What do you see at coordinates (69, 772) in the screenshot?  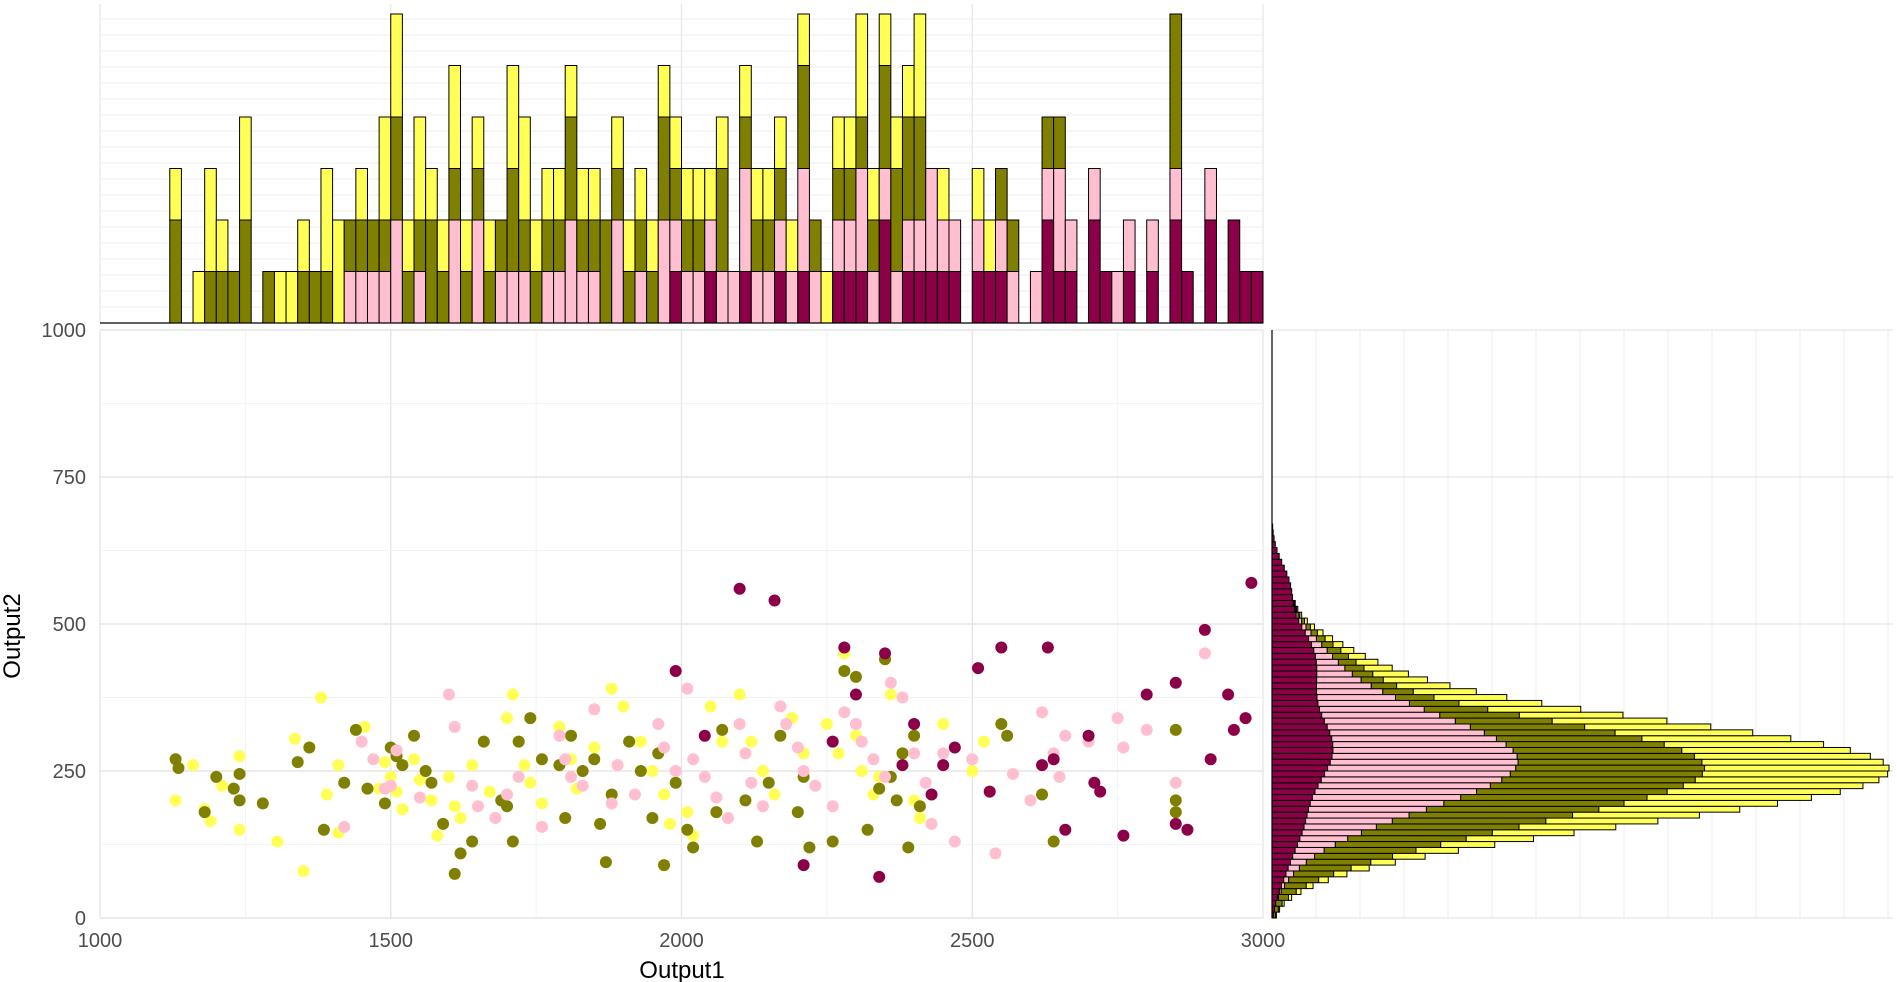 I see `y-tick-label: 250` at bounding box center [69, 772].